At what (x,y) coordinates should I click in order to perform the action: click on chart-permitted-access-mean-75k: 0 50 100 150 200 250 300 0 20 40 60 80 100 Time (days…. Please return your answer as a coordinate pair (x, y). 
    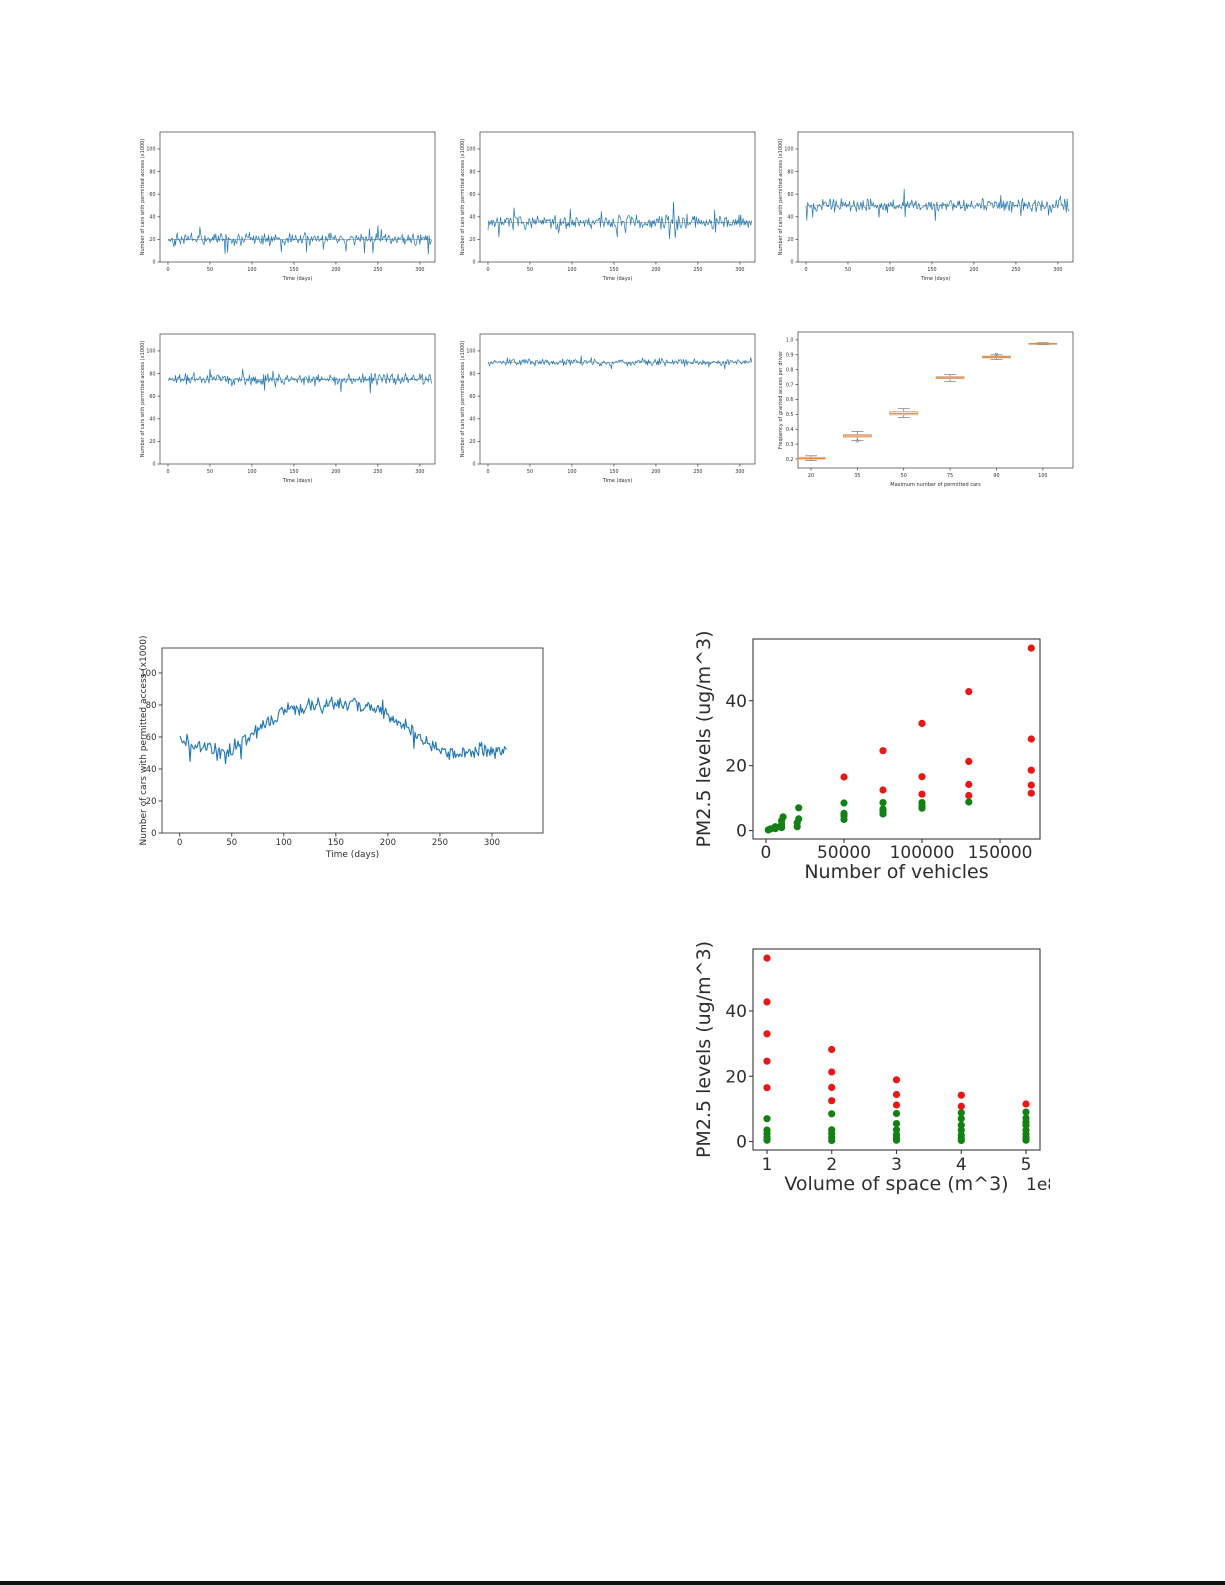
    Looking at the image, I should click on (291, 400).